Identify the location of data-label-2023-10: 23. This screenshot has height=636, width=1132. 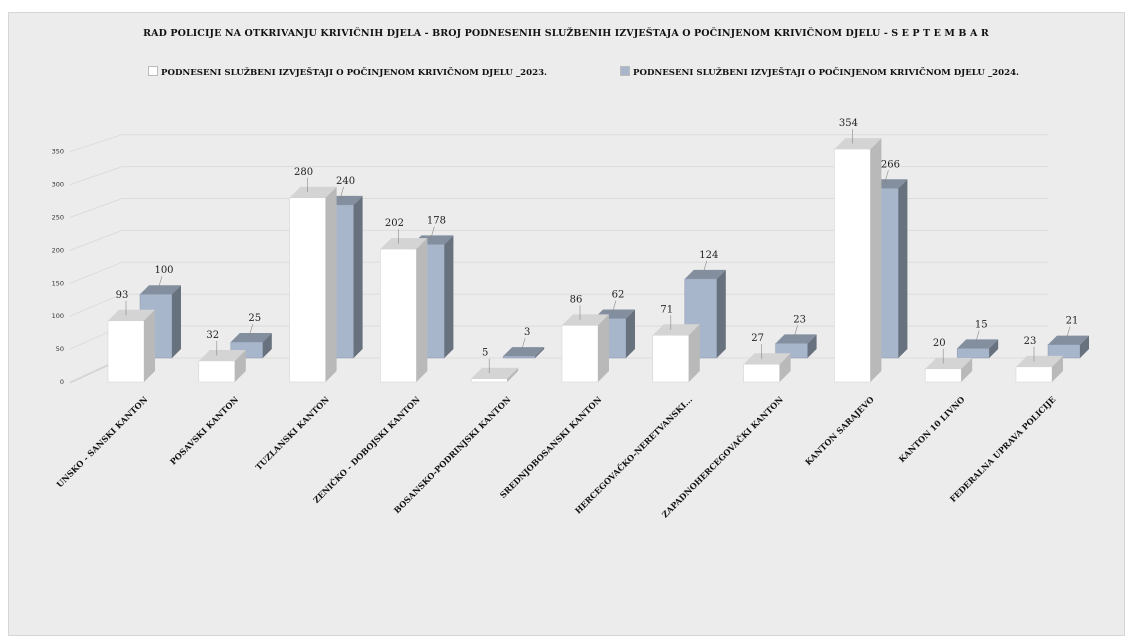
(1030, 341).